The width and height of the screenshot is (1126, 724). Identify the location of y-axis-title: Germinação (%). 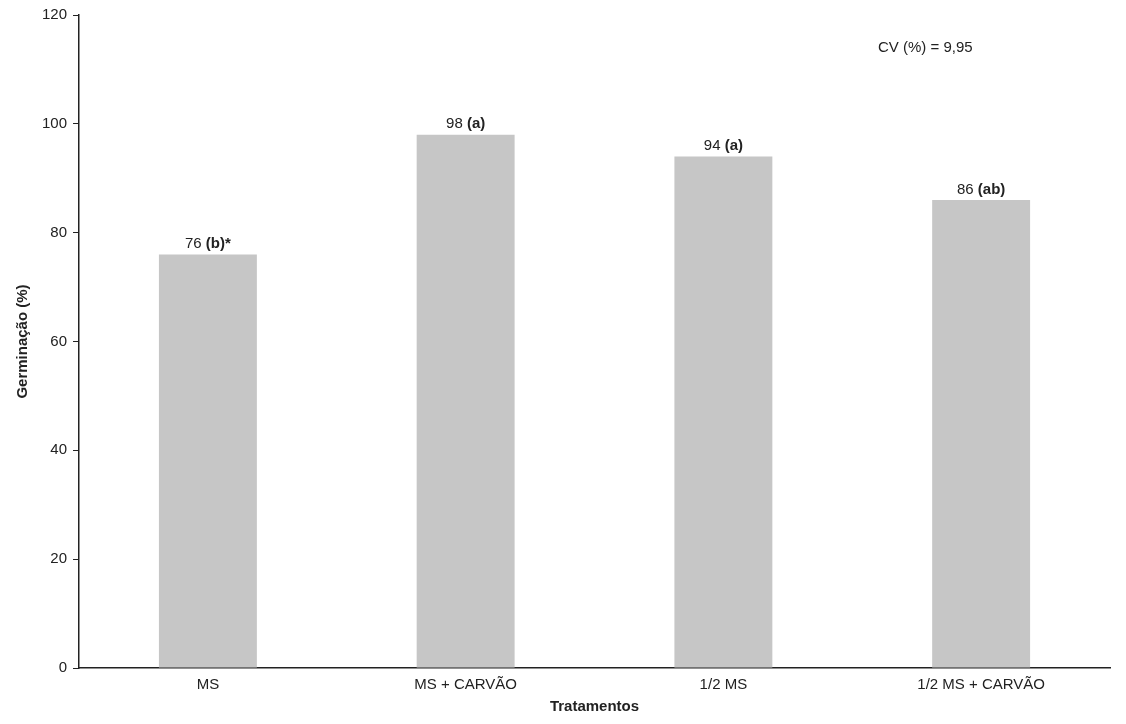
(22, 341).